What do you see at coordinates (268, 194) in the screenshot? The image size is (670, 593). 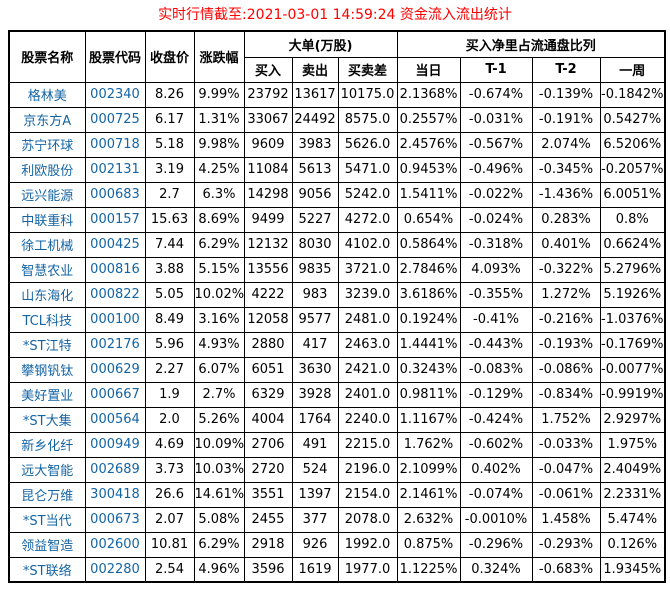 I see `buy-cell: 14298` at bounding box center [268, 194].